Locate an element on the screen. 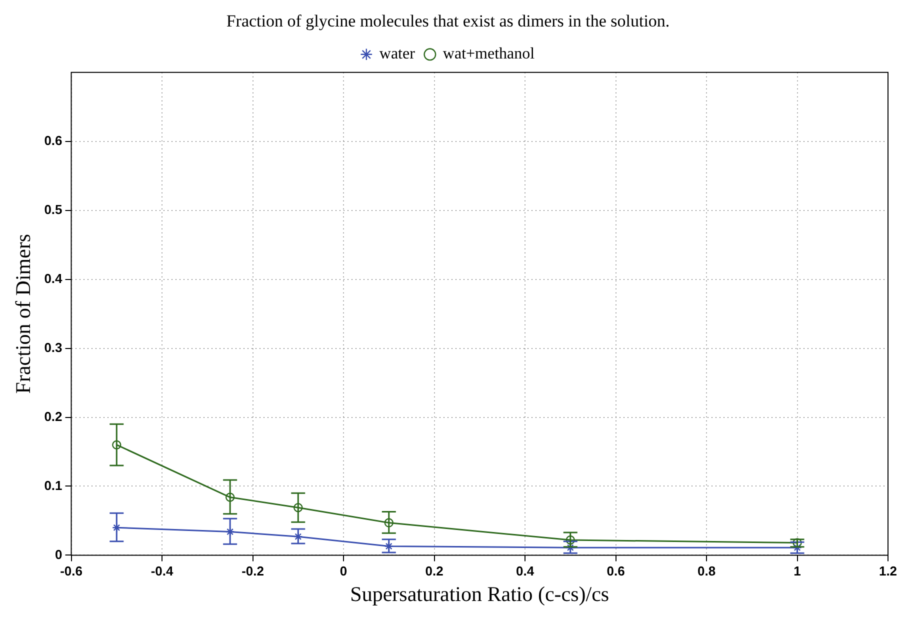  y-tick-label: 0.6 is located at coordinates (53, 140).